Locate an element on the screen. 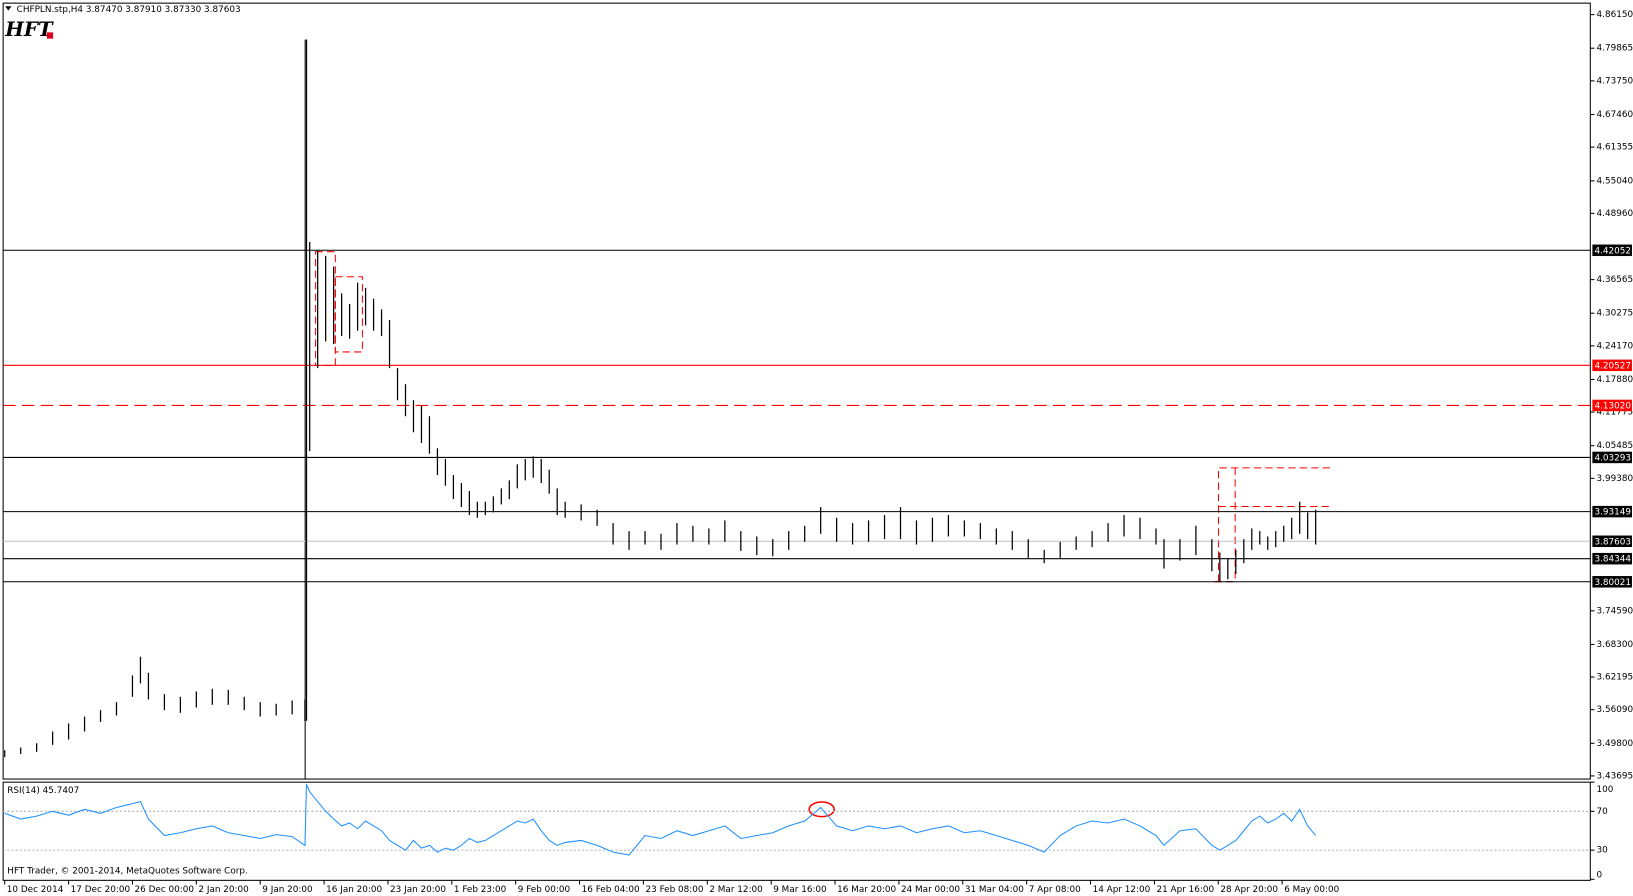 Image resolution: width=1633 pixels, height=896 pixels. level-label: 4.42052 is located at coordinates (1612, 251).